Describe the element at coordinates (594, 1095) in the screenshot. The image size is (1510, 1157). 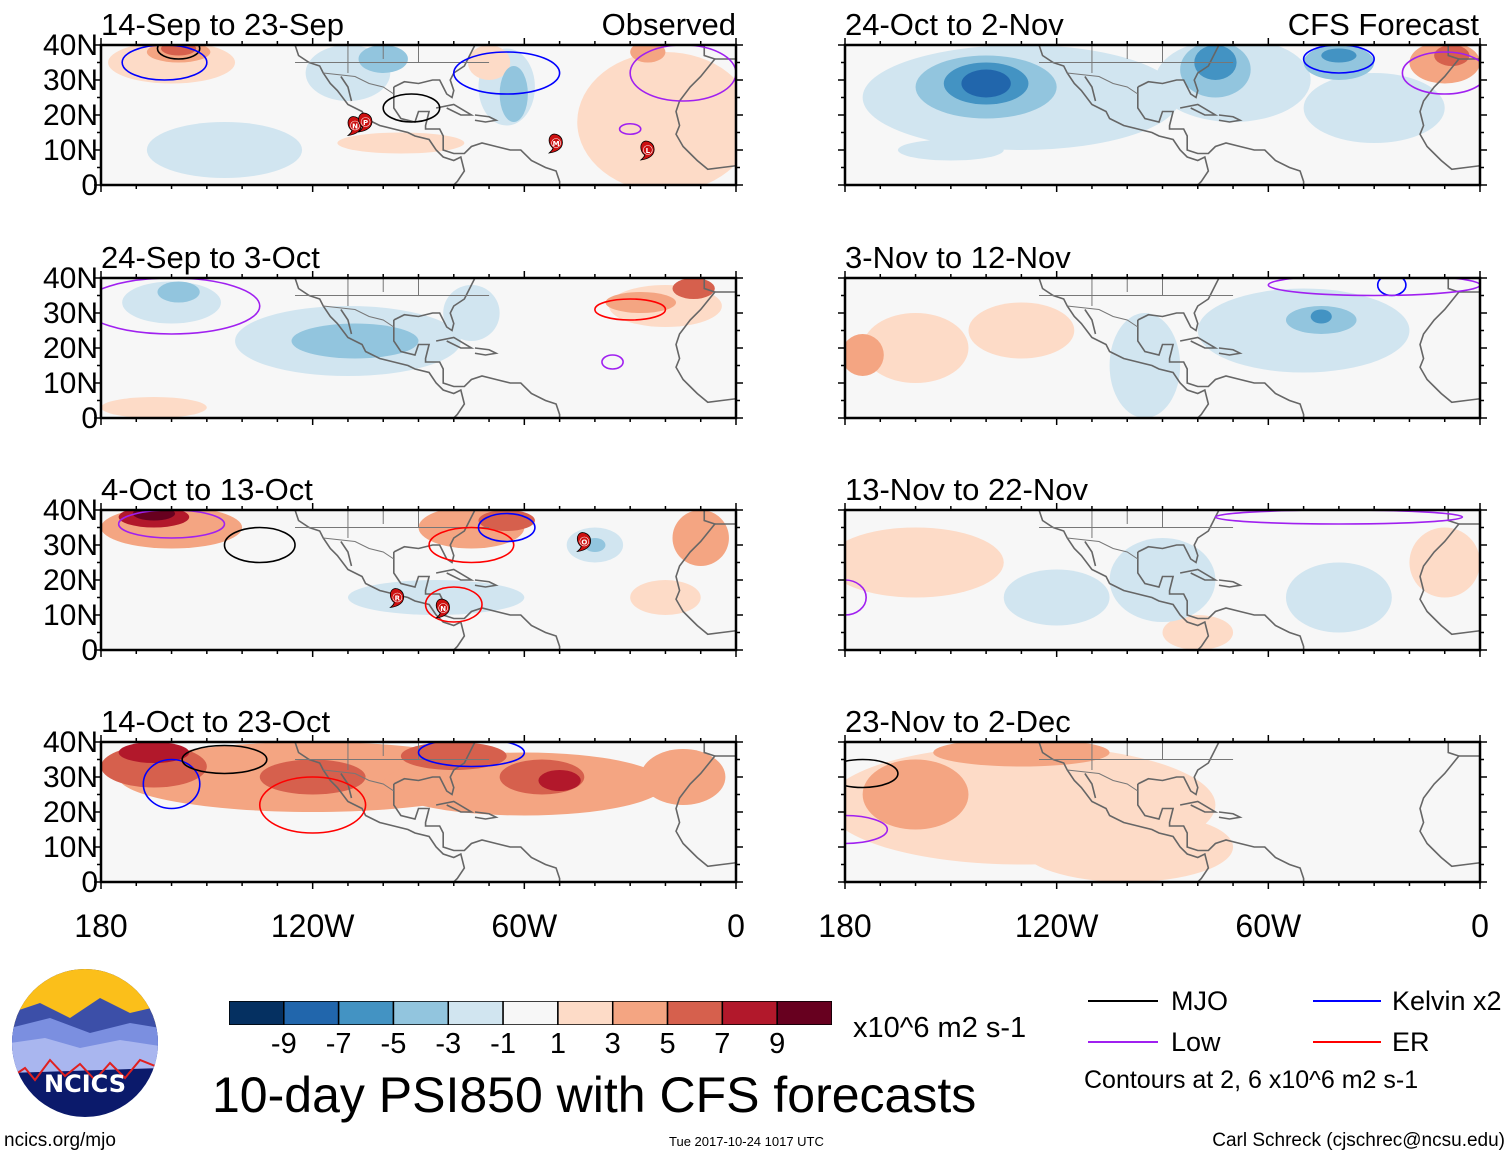
I see `figure-title: 10-day PSI850 with CFS forecasts` at that location.